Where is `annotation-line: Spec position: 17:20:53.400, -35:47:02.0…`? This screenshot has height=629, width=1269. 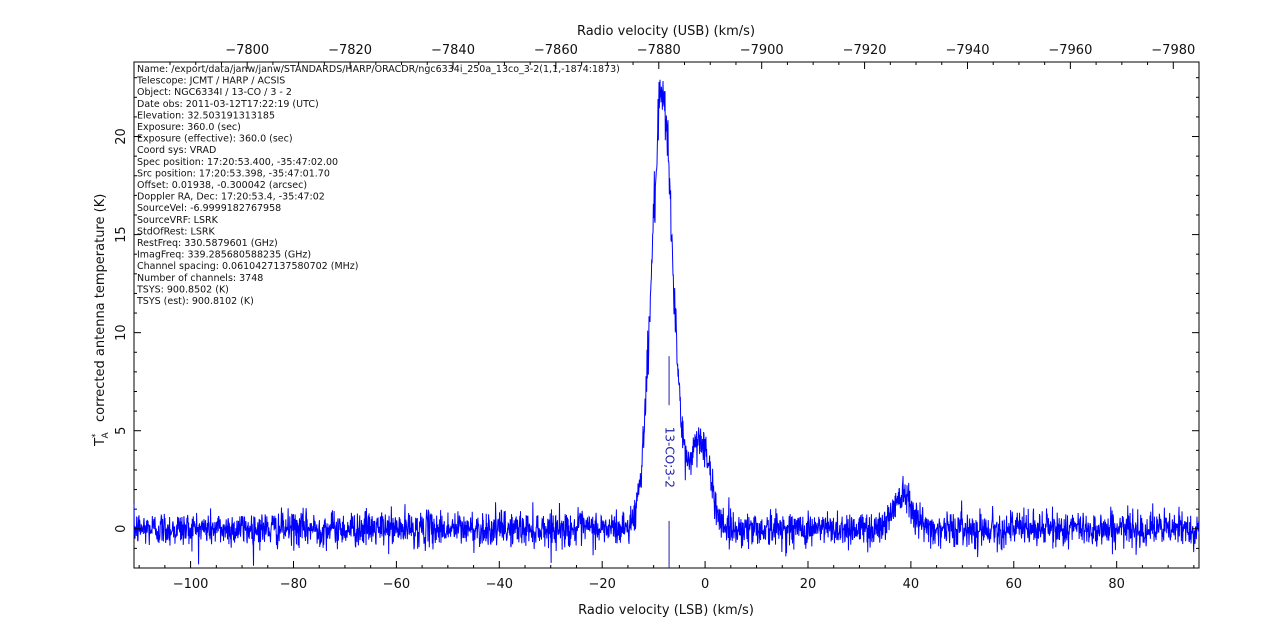 annotation-line: Spec position: 17:20:53.400, -35:47:02.0… is located at coordinates (237, 162).